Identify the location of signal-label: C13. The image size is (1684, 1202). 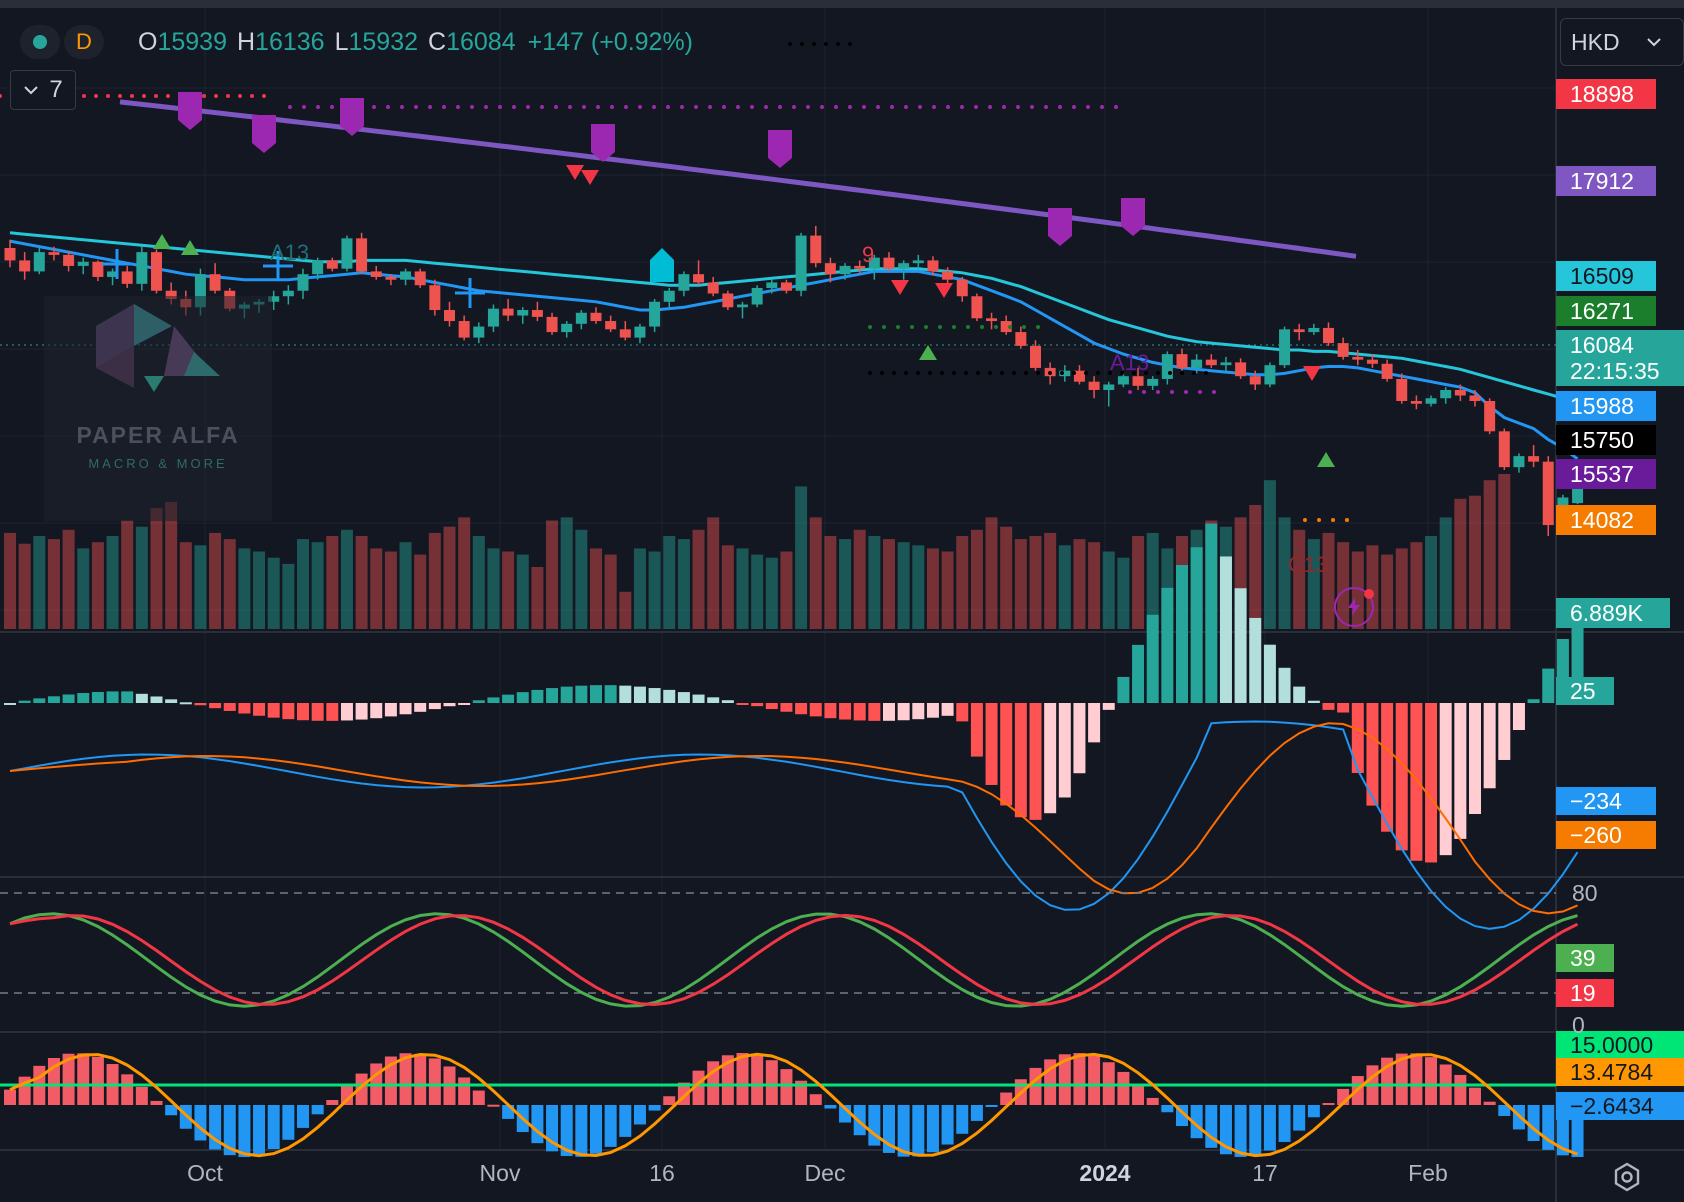
(1308, 564).